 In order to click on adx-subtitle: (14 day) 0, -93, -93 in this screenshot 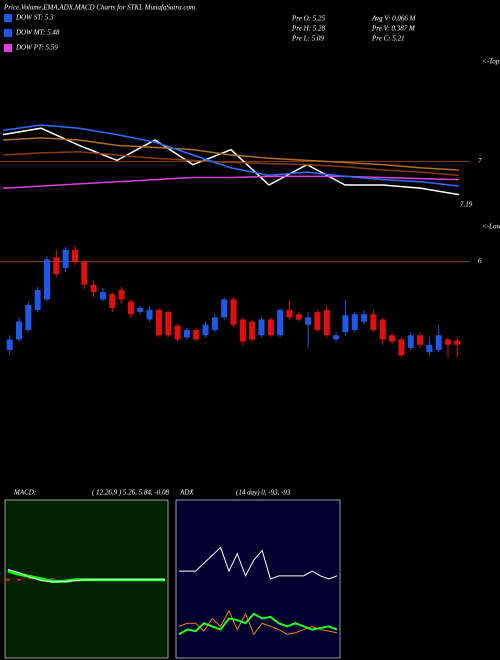, I will do `click(263, 493)`.